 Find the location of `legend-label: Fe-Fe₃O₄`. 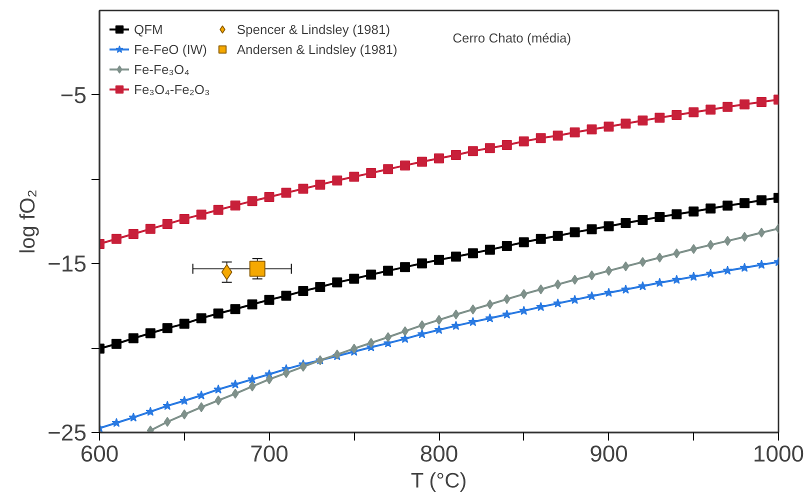

legend-label: Fe-Fe₃O₄ is located at coordinates (162, 69).